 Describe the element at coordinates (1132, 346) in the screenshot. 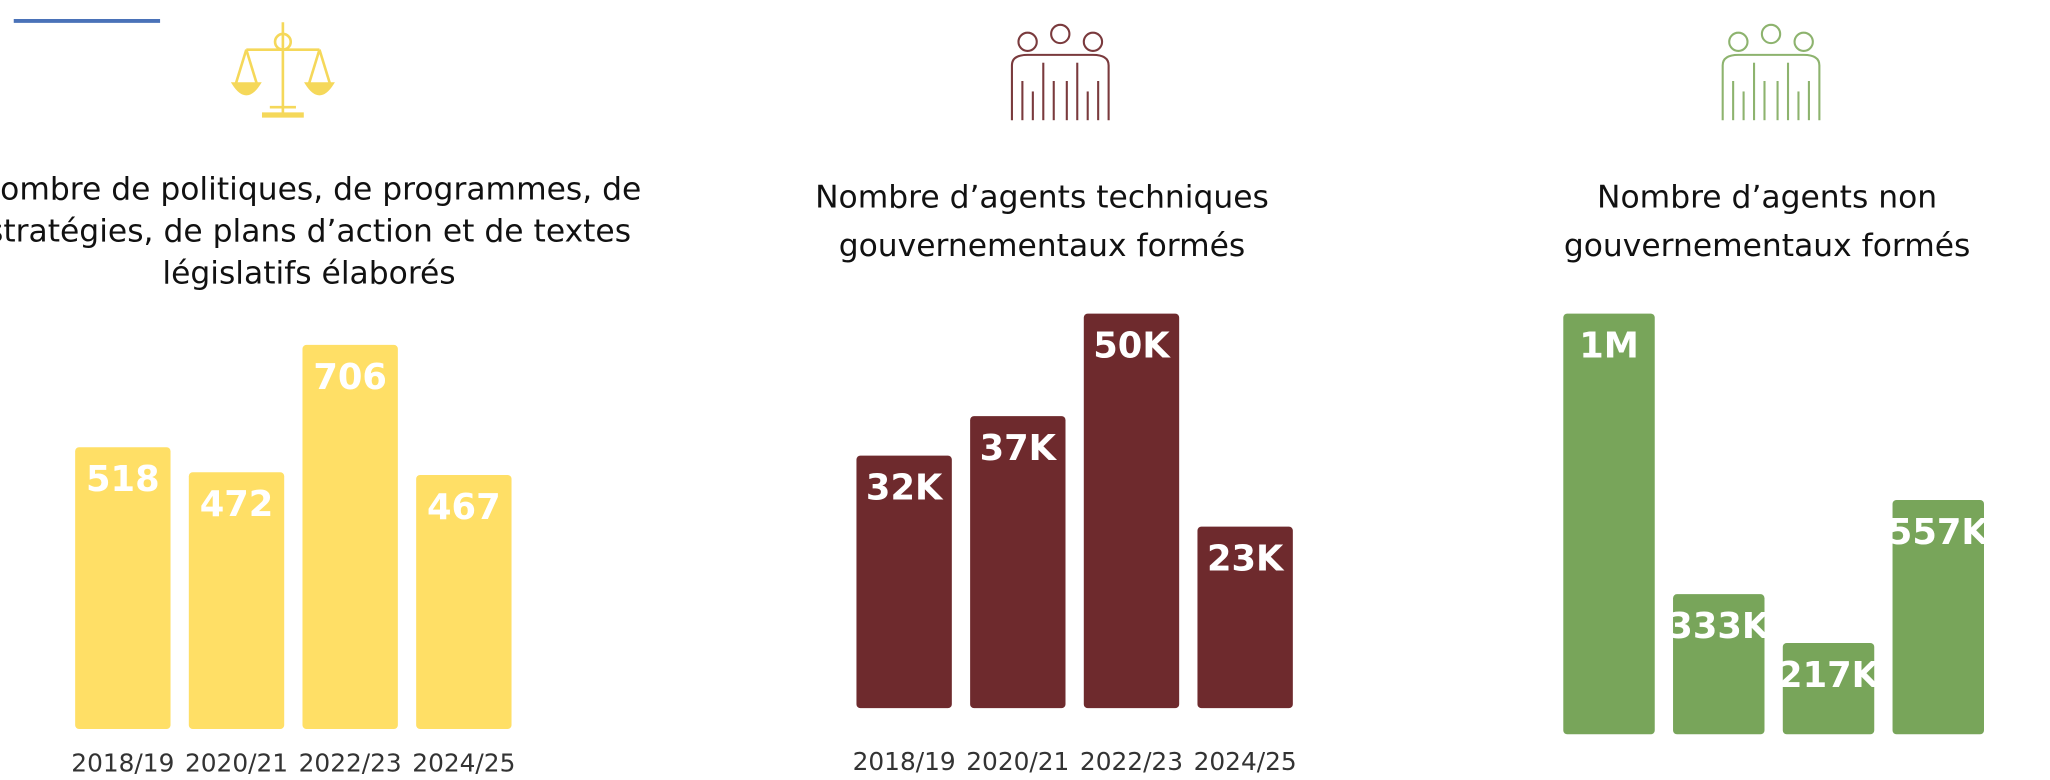

I see `value-label: 50K` at that location.